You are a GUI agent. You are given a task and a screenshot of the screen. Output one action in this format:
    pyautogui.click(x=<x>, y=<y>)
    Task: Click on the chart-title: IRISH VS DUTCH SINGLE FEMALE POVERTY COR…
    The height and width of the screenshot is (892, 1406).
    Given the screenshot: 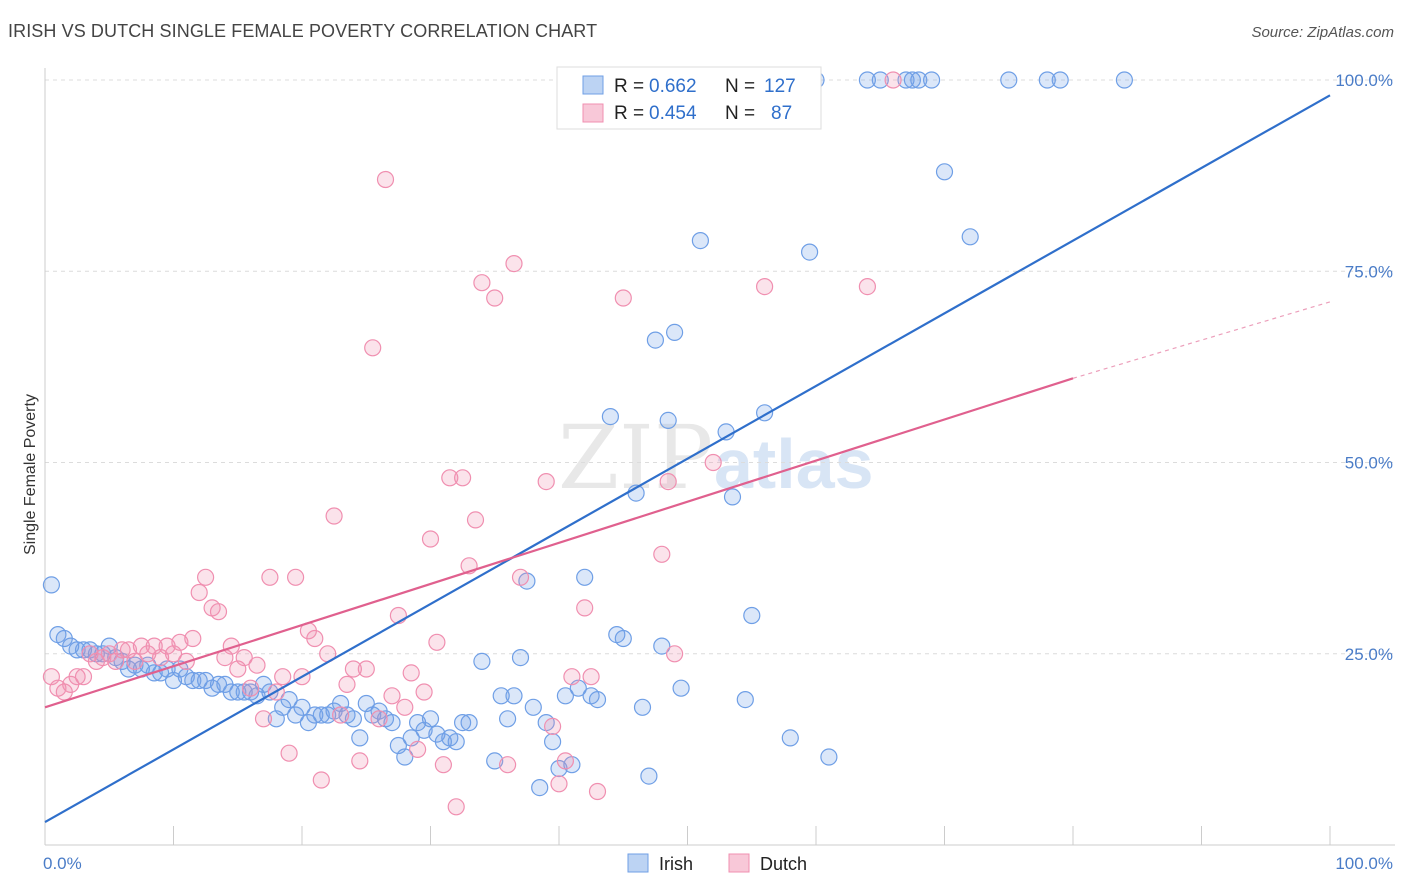 What is the action you would take?
    pyautogui.click(x=303, y=31)
    